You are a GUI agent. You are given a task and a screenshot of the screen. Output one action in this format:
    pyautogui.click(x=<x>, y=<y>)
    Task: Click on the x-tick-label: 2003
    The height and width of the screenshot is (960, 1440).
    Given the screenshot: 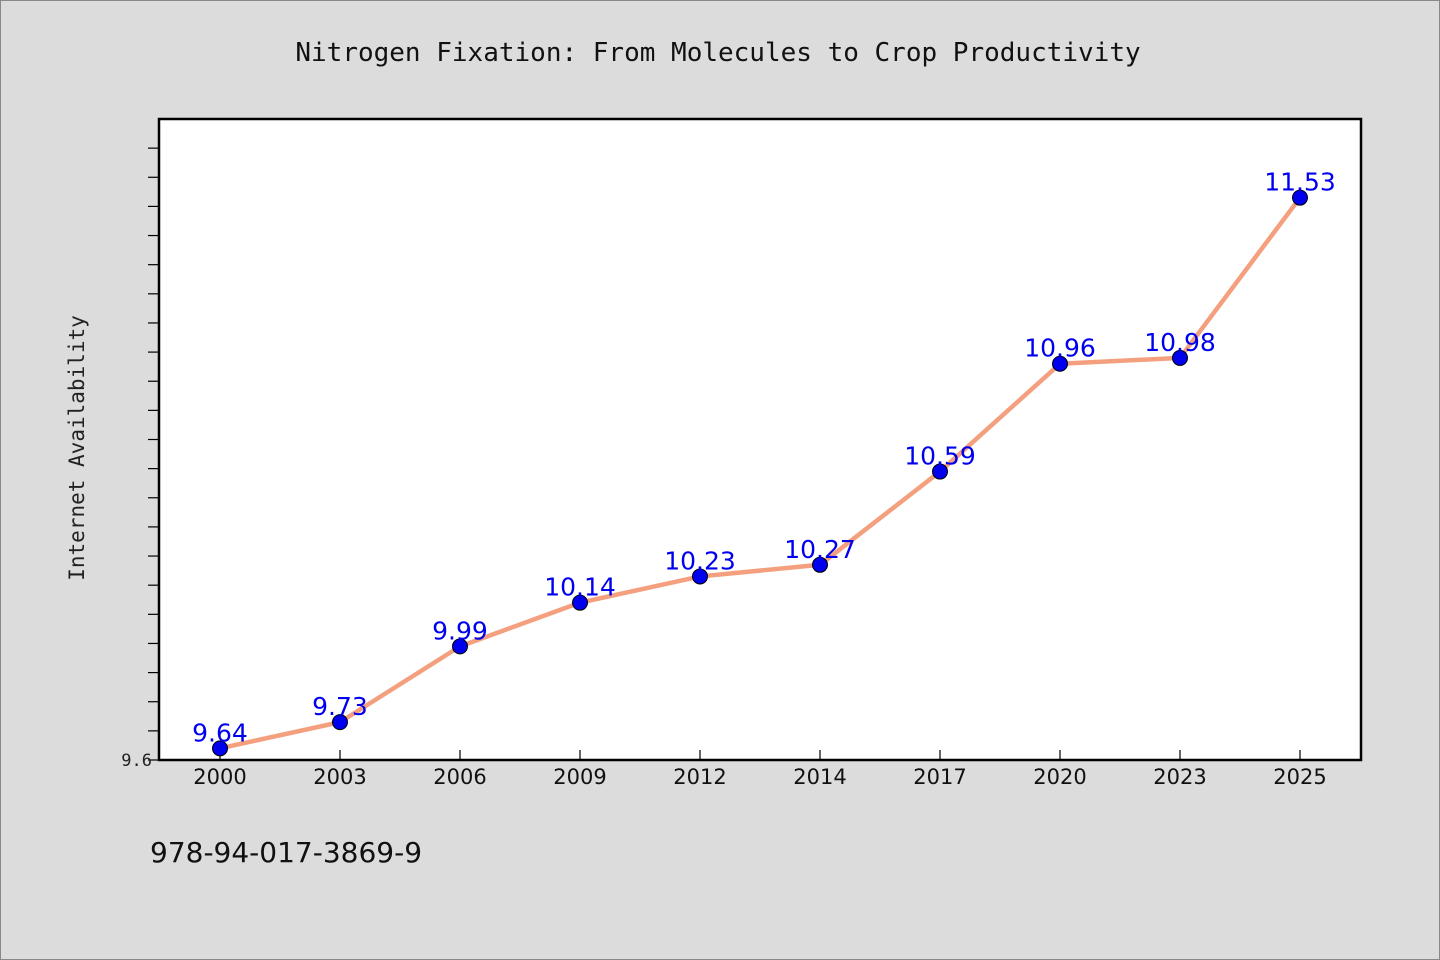 What is the action you would take?
    pyautogui.click(x=339, y=777)
    